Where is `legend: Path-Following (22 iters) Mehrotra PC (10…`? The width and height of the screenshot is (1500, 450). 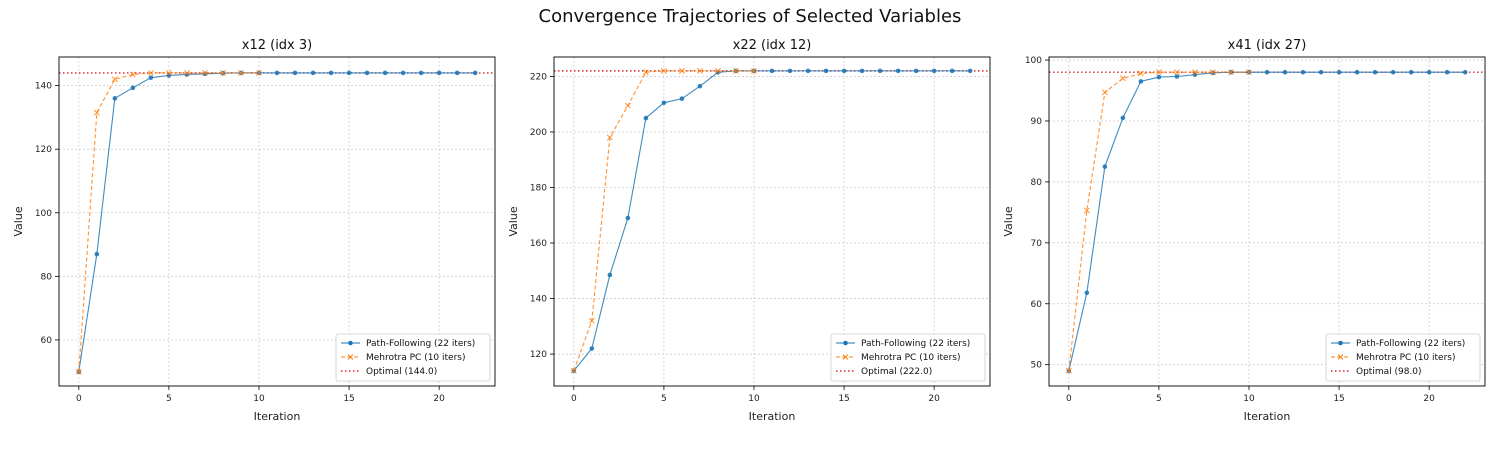
legend: Path-Following (22 iters) Mehrotra PC (10… is located at coordinates (413, 357).